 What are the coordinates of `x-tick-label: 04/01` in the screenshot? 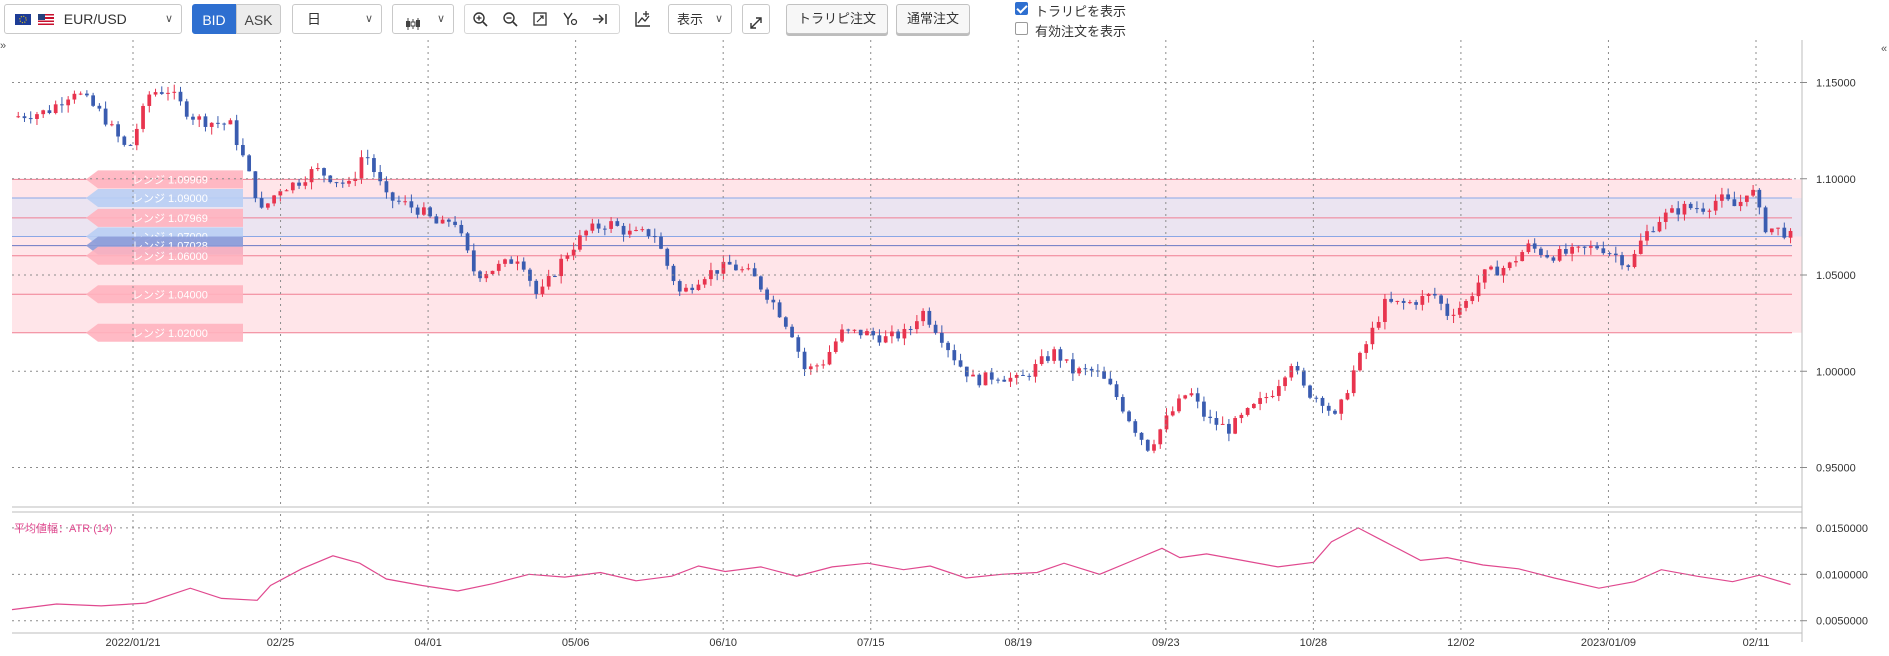 It's located at (428, 643).